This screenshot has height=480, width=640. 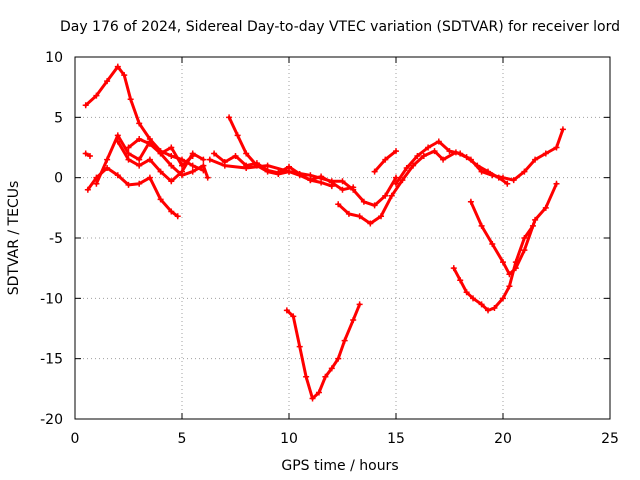 I want to click on y-tick-label: 5, so click(x=58, y=118).